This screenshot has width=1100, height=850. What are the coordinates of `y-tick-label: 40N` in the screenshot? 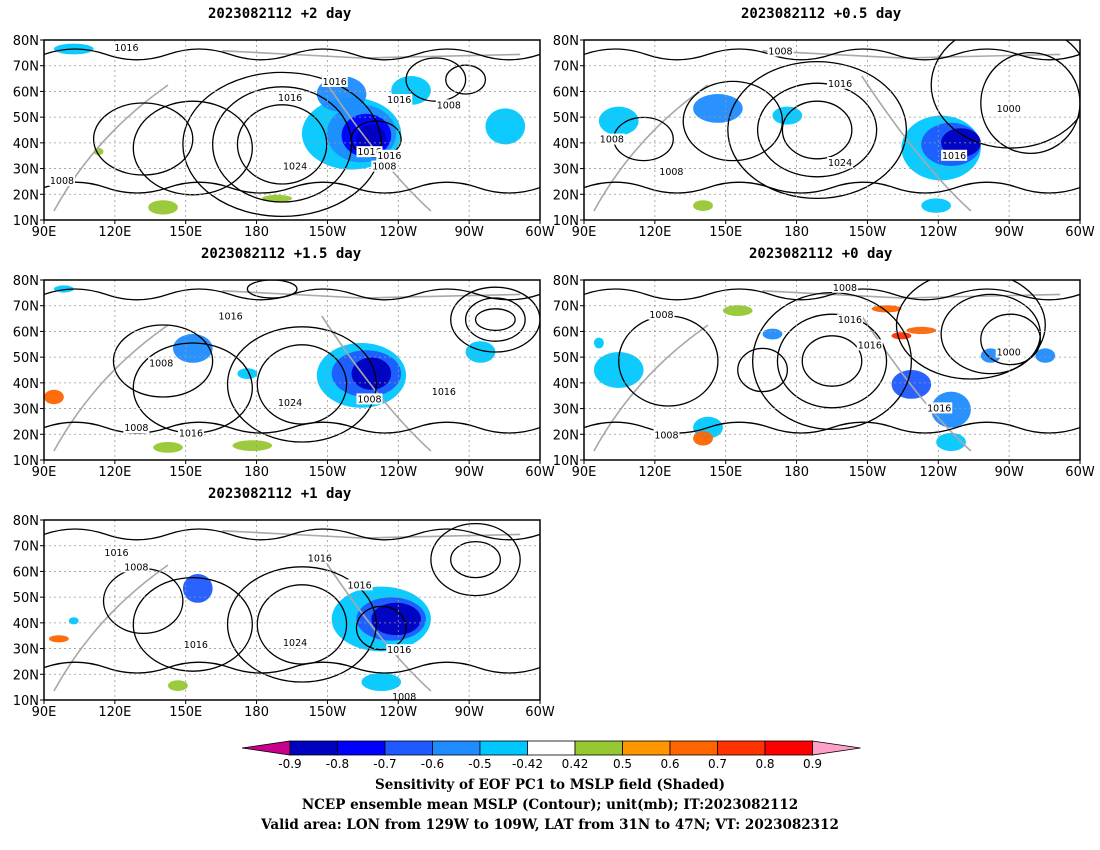 It's located at (566, 144).